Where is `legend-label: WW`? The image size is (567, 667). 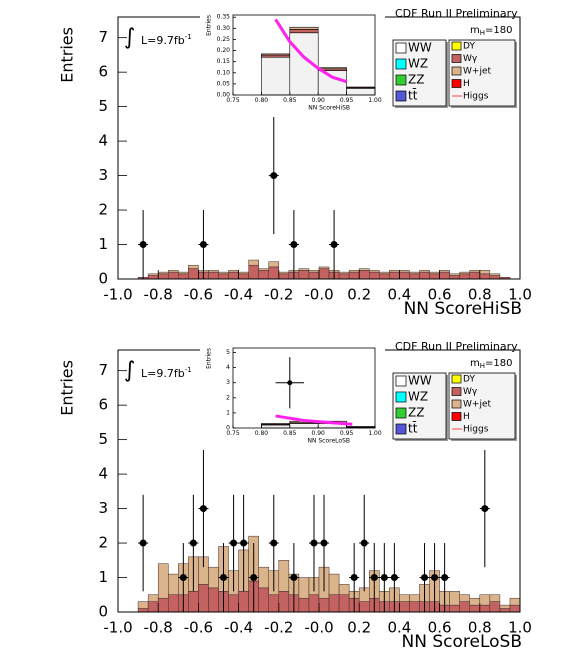
legend-label: WW is located at coordinates (420, 48).